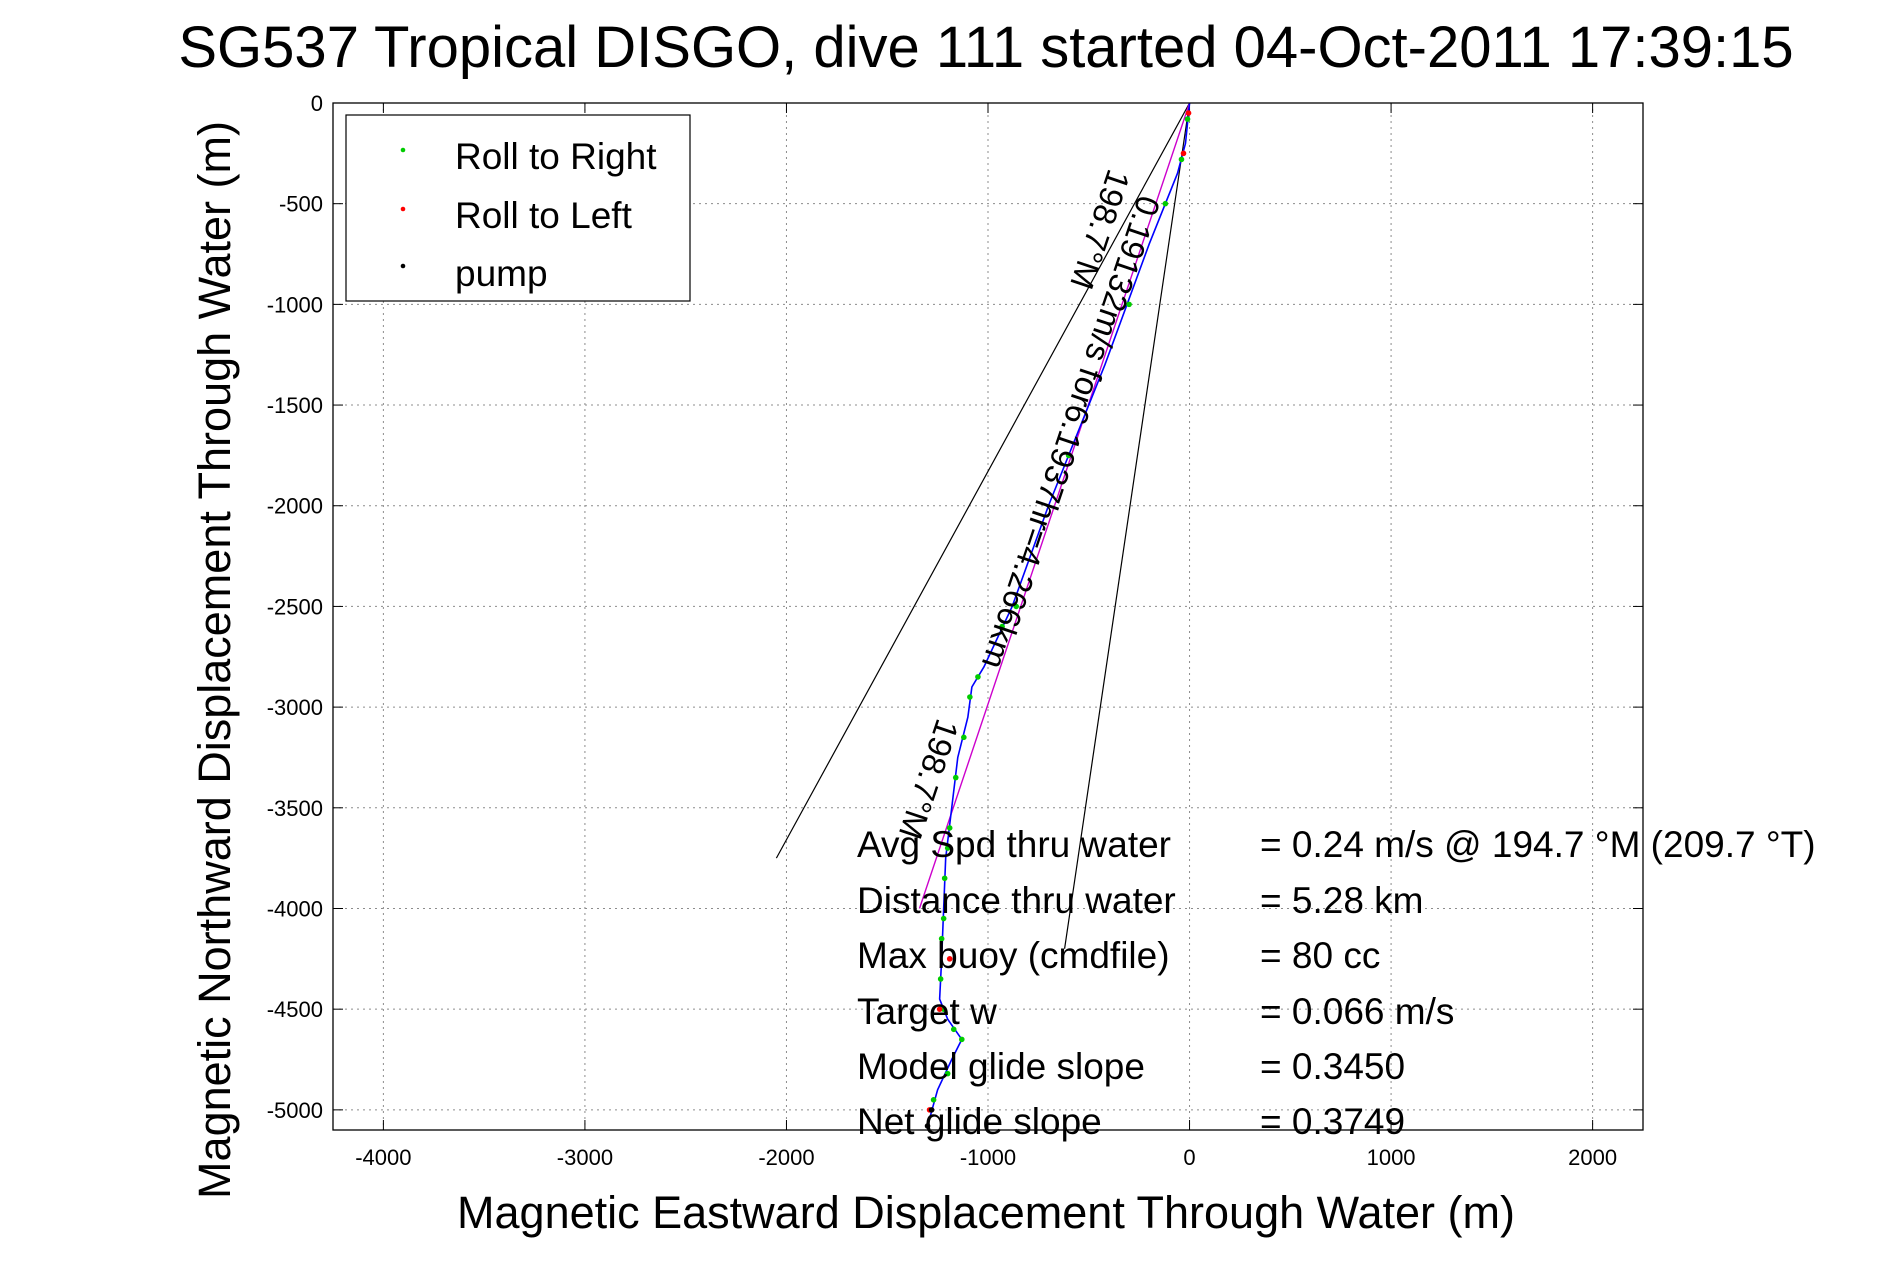  I want to click on stat-label-target-w: Target w, so click(927, 1011).